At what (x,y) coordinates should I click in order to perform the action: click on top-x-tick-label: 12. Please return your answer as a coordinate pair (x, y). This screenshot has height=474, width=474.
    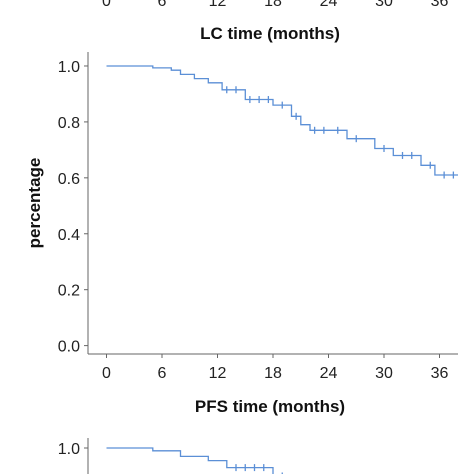
    Looking at the image, I should click on (218, 5).